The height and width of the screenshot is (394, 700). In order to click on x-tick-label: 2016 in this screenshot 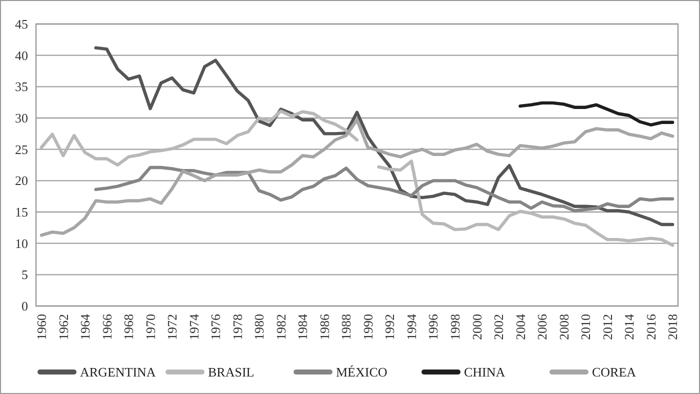, I will do `click(650, 327)`.